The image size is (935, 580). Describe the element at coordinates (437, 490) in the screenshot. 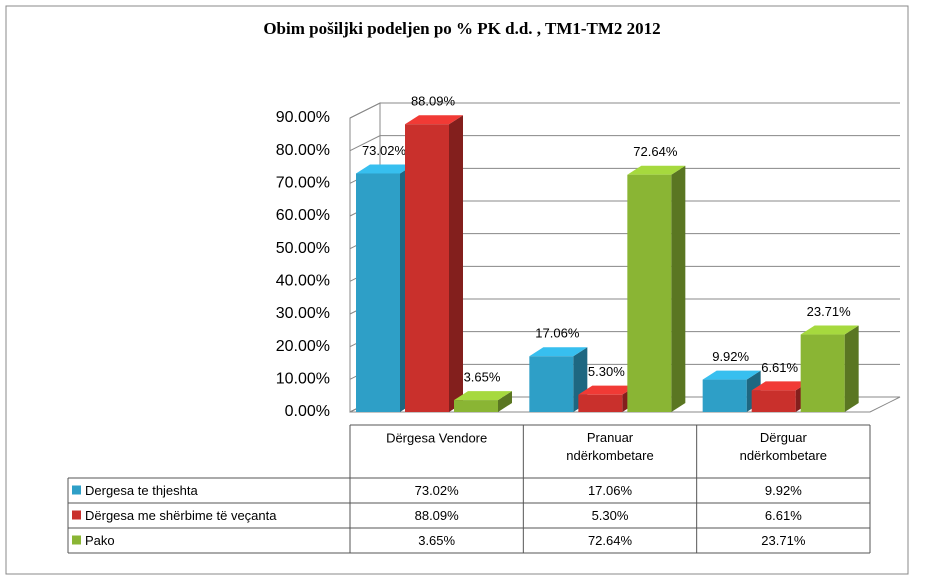

I see `table-cell: 73.02%` at that location.